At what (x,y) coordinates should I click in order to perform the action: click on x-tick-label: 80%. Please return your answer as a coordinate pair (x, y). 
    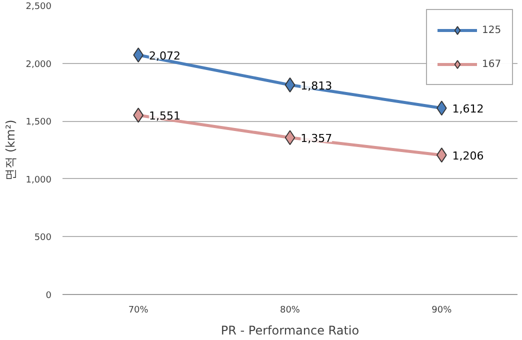
    Looking at the image, I should click on (290, 311).